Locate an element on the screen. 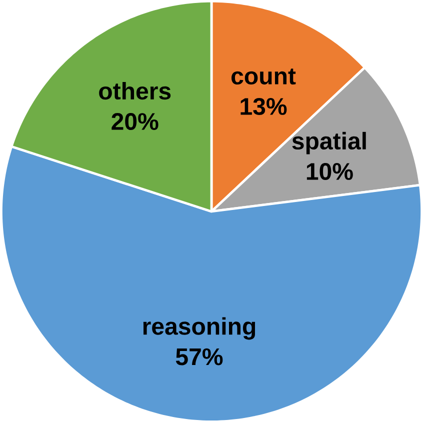  slice-label: reasoning is located at coordinates (199, 328).